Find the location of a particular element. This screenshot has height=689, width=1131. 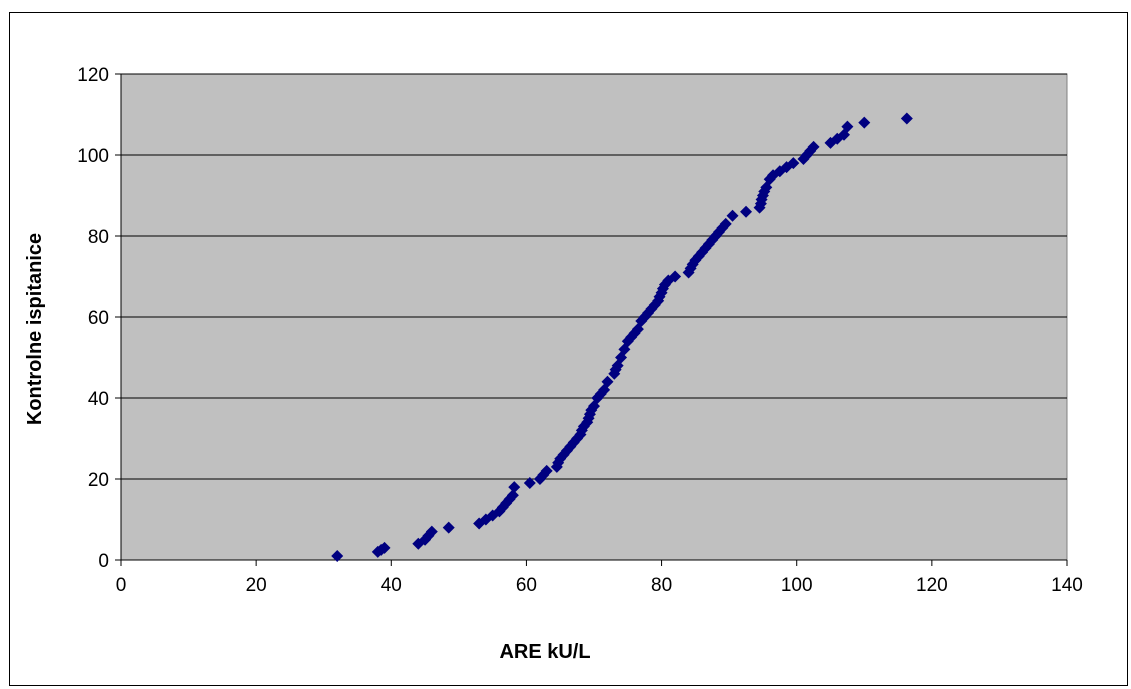

x-tick-label: 60 is located at coordinates (526, 585).